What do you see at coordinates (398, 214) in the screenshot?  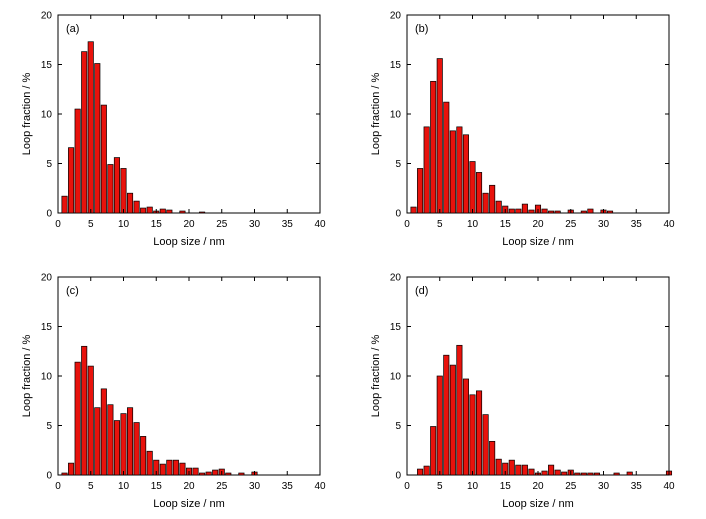 I see `y-tick-label: 0` at bounding box center [398, 214].